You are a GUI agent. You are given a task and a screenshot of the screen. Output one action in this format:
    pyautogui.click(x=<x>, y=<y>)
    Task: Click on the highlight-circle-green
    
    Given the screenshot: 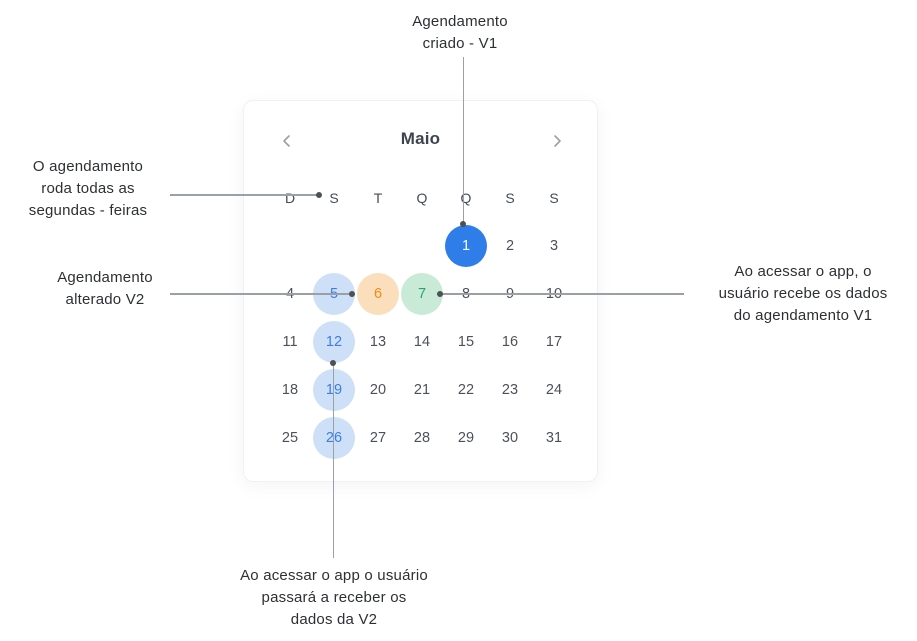 What is the action you would take?
    pyautogui.click(x=422, y=294)
    